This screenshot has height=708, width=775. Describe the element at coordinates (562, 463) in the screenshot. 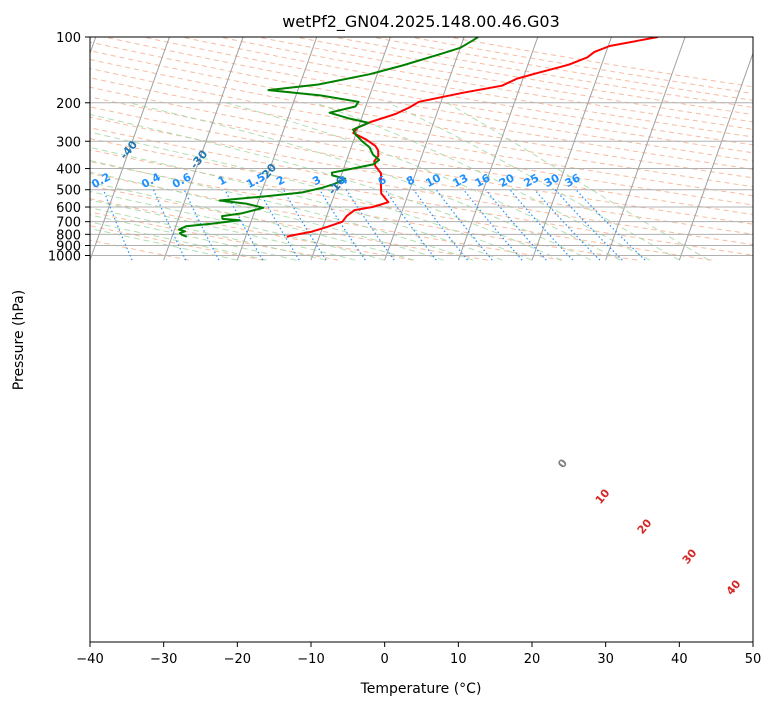

I see `theta-label: 0` at that location.